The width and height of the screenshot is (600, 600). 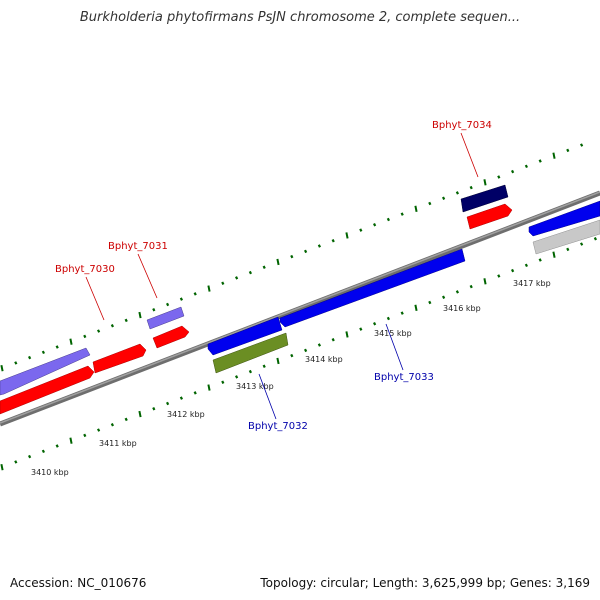 I want to click on gene-label-bphyt-7032: Bphyt_7032, so click(x=278, y=426).